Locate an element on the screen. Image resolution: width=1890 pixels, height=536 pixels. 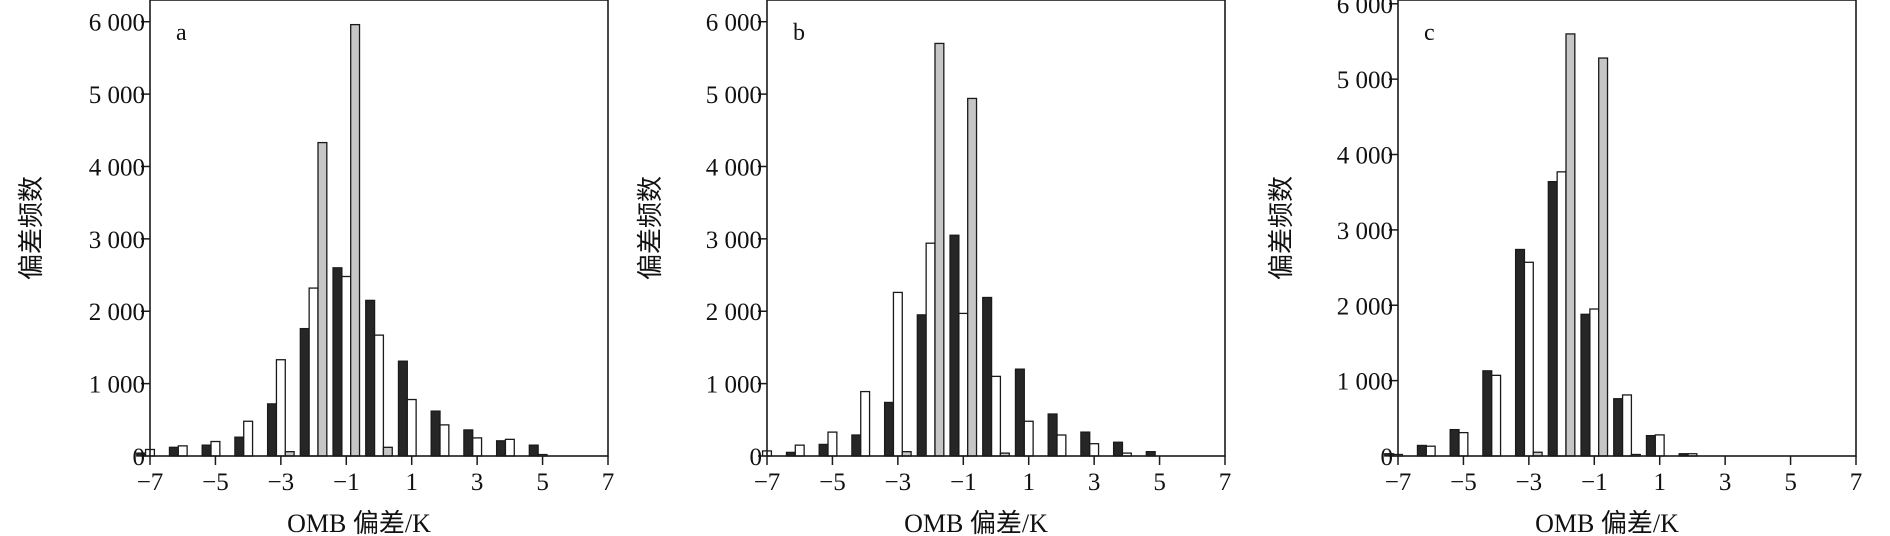
y-tick-label: 0 is located at coordinates (756, 457).